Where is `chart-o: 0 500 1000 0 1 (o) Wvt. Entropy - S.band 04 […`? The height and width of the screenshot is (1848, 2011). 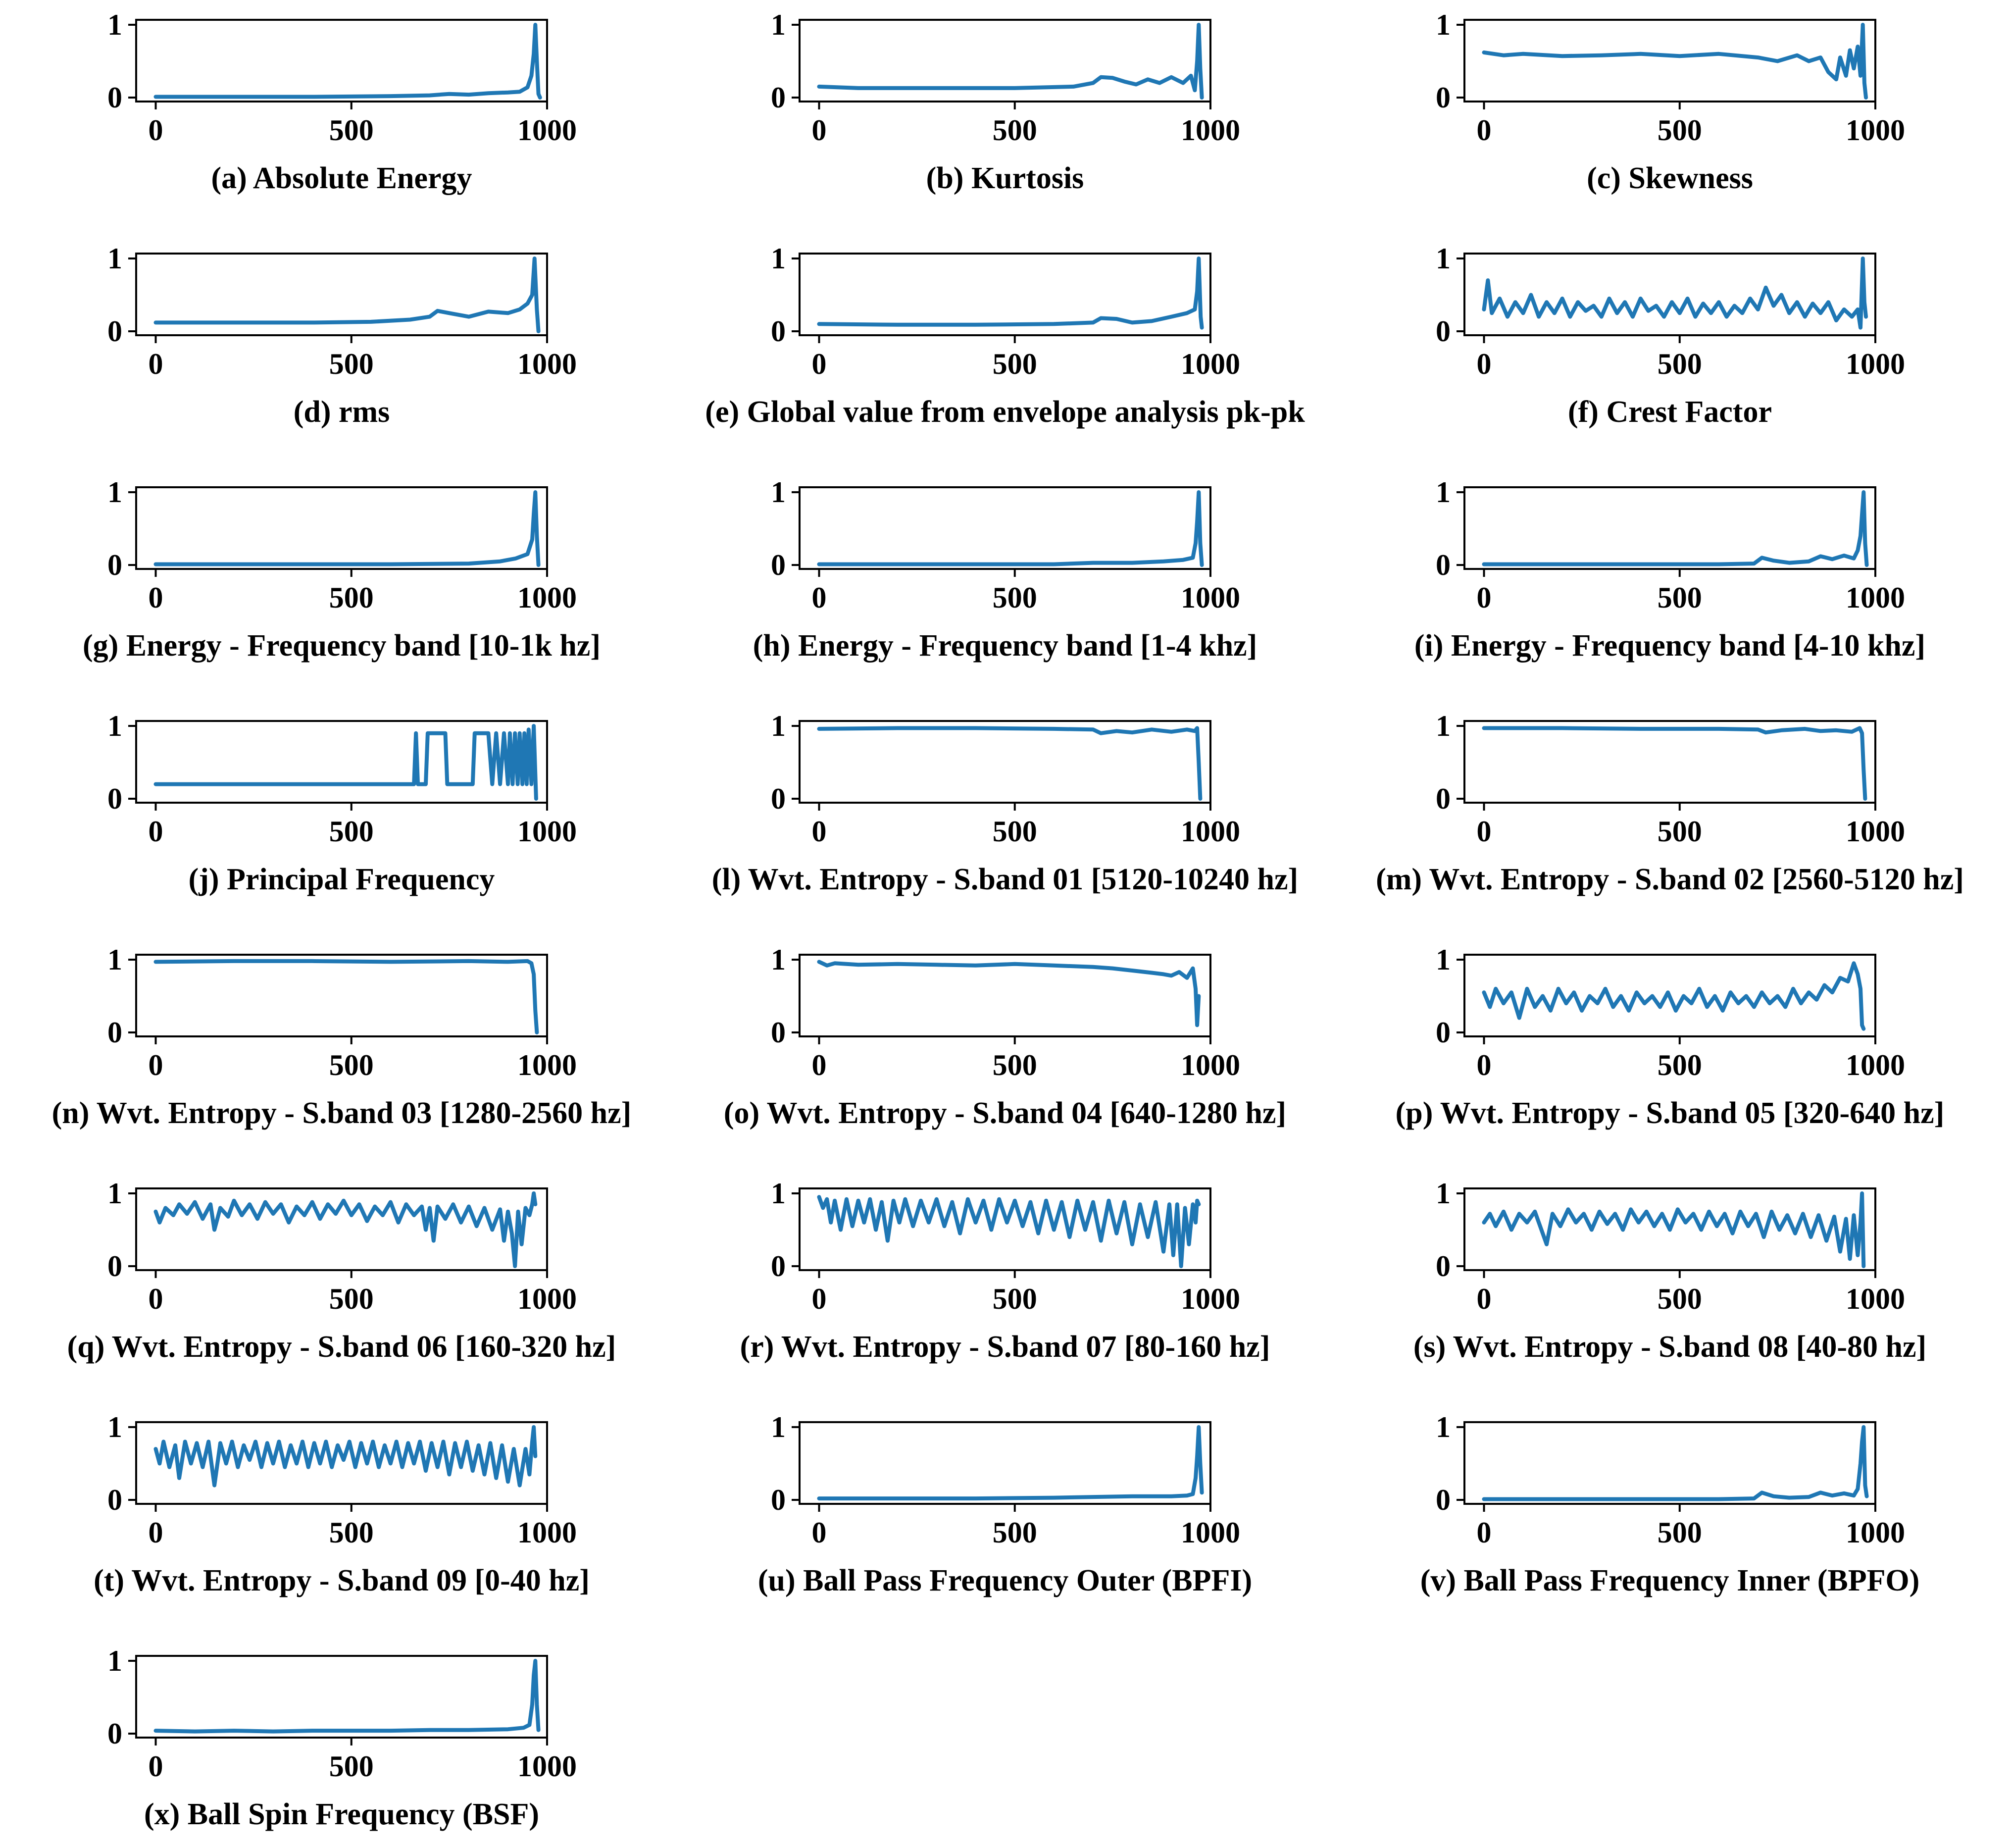
chart-o: 0 500 1000 0 1 (o) Wvt. Entropy - S.band 04 [… is located at coordinates (1005, 1037).